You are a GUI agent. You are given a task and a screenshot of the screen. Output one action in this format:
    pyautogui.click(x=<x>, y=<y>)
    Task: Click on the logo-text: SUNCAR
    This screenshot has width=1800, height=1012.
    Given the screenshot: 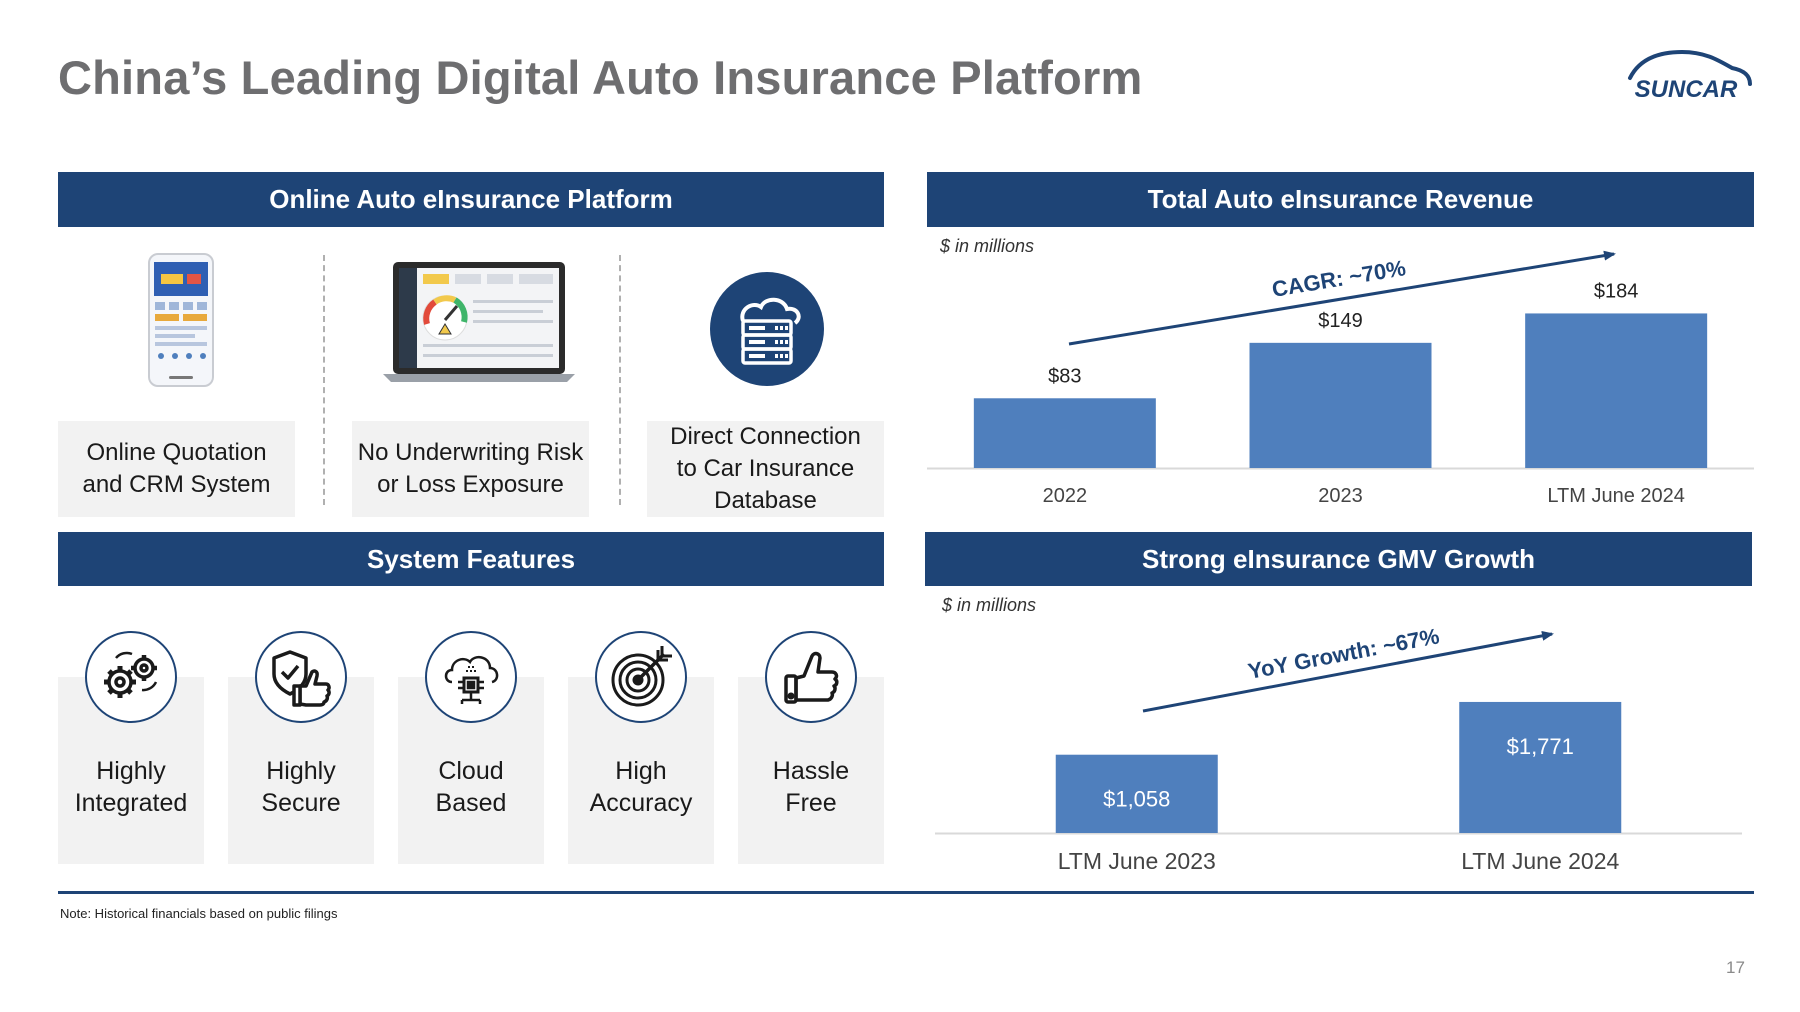 What is the action you would take?
    pyautogui.click(x=1686, y=89)
    